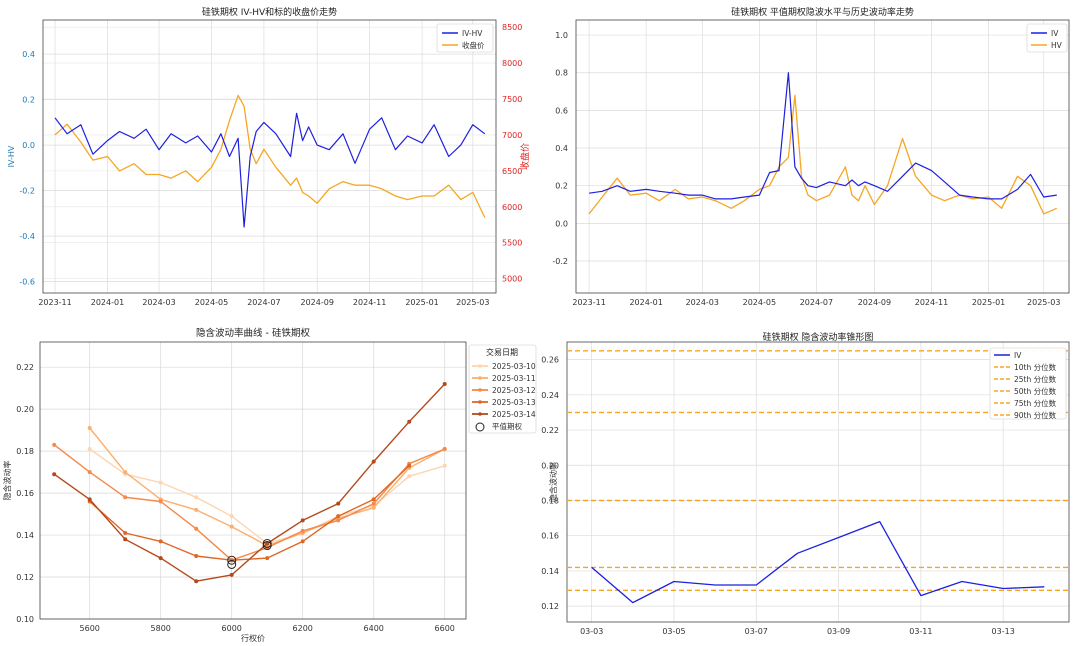  What do you see at coordinates (550, 536) in the screenshot?
I see `y-tick-label: 0.16` at bounding box center [550, 536].